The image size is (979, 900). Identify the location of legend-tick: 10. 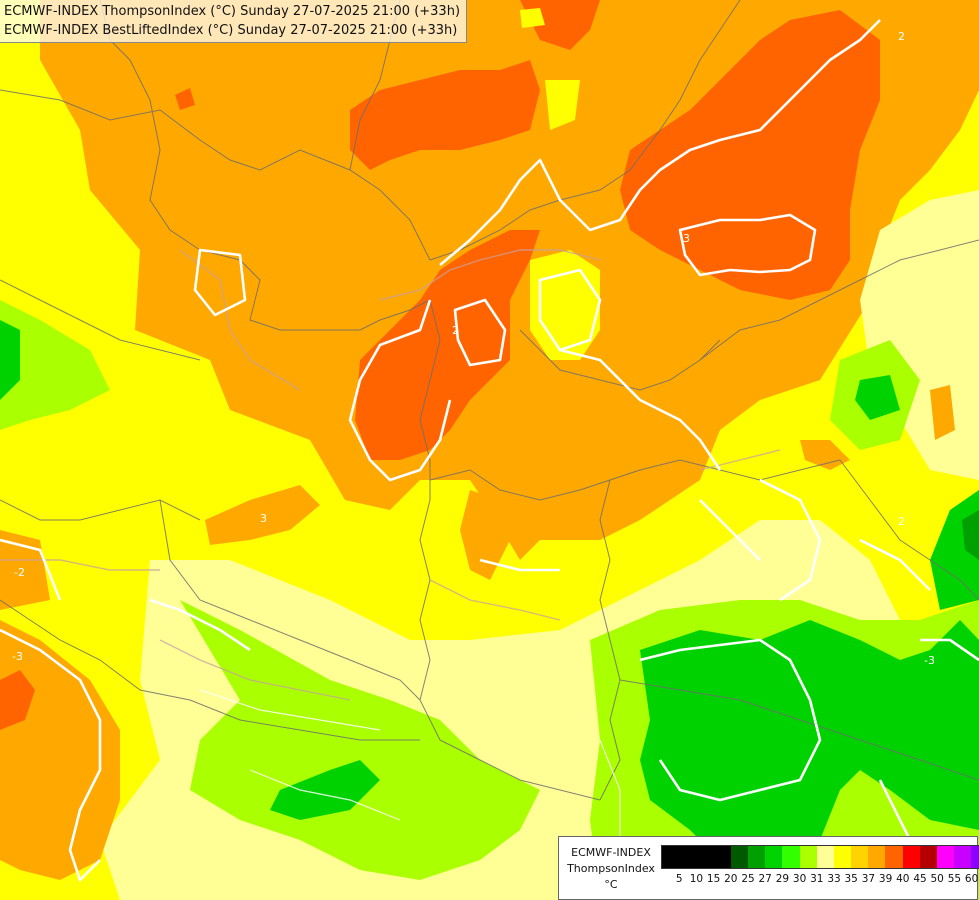
(696, 879).